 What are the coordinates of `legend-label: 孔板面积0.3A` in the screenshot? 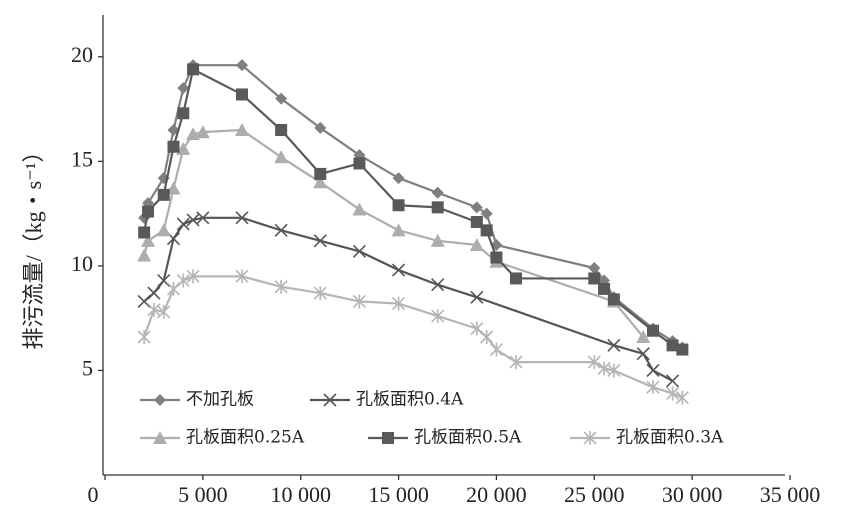 It's located at (670, 438).